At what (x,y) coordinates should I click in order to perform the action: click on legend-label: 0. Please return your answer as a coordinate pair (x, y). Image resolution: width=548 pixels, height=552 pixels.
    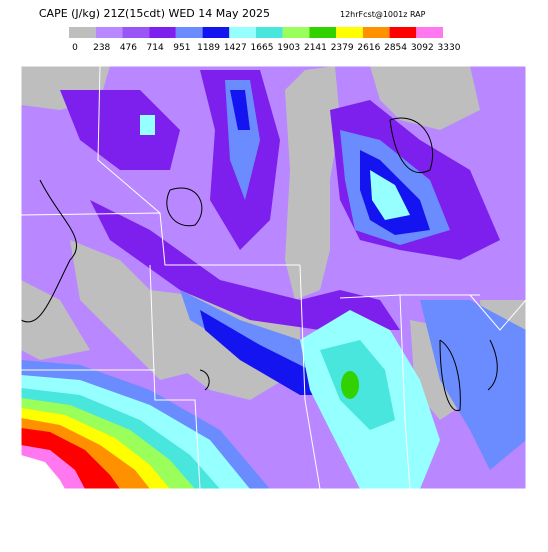
    Looking at the image, I should click on (75, 48).